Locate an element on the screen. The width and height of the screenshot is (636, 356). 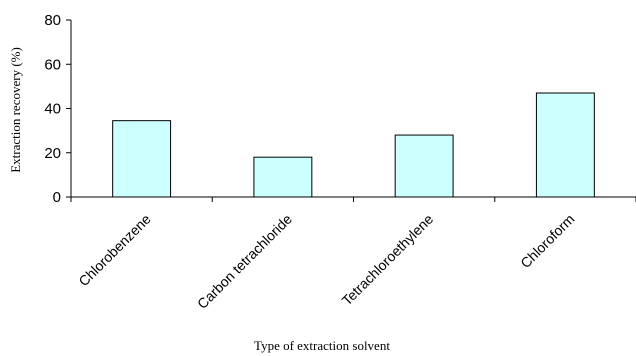
y-tick-label: 60 is located at coordinates (52, 64).